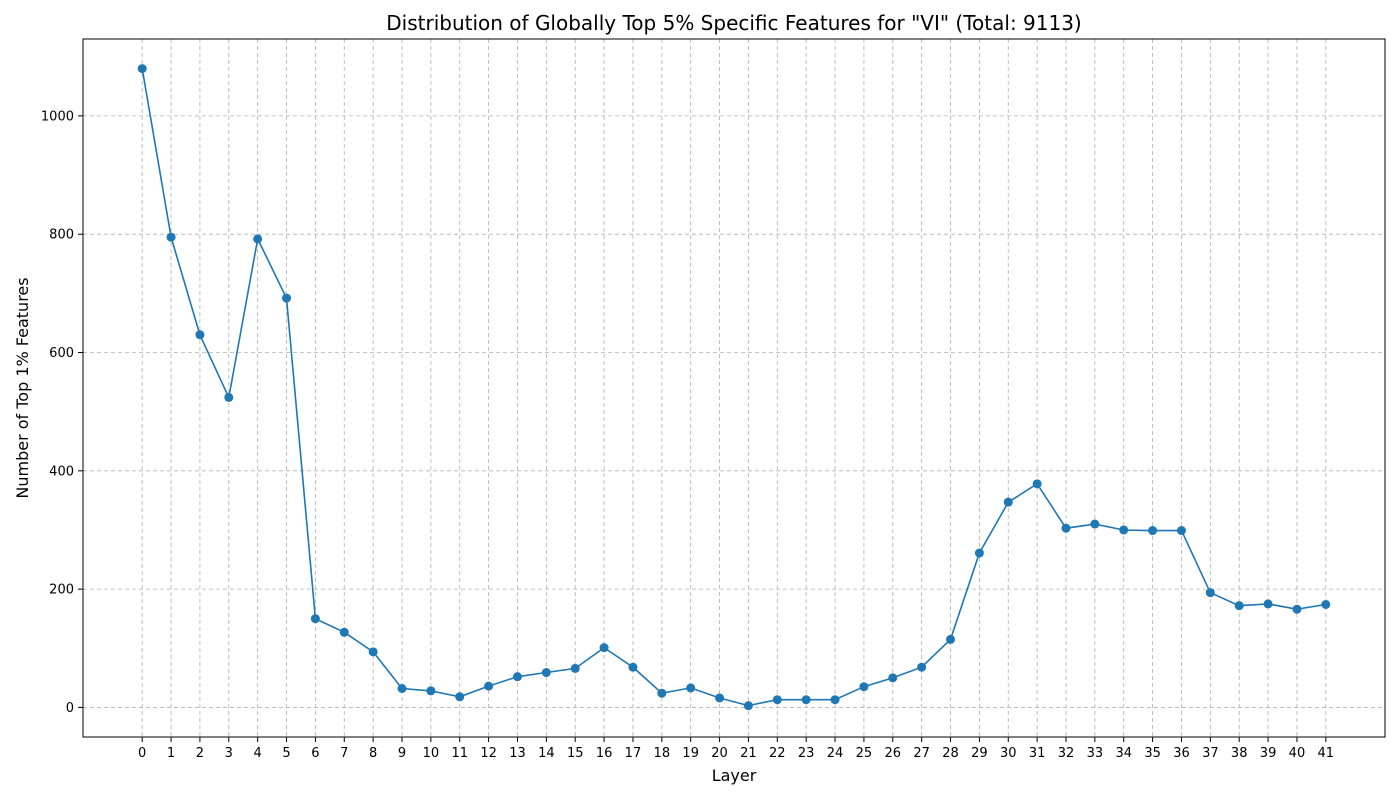  I want to click on x-tick-label: 24, so click(835, 753).